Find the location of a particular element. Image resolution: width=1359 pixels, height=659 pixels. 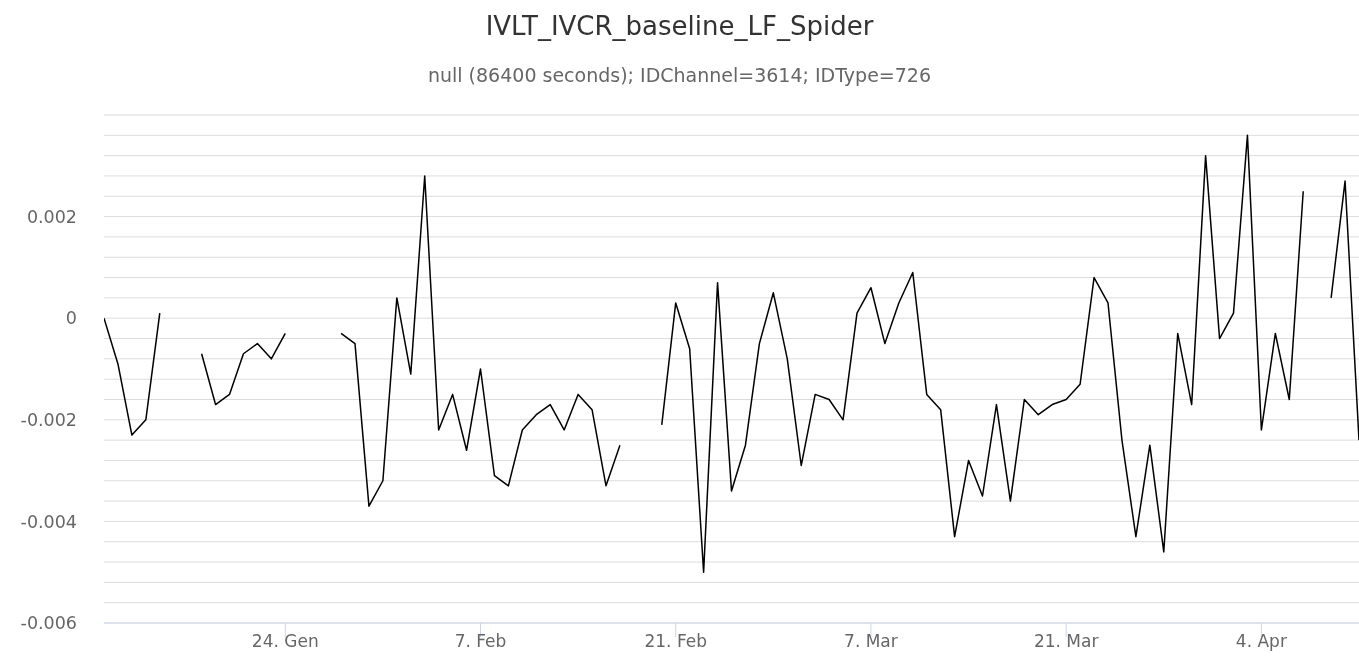

x-tick-label: 24. Gen is located at coordinates (285, 640).